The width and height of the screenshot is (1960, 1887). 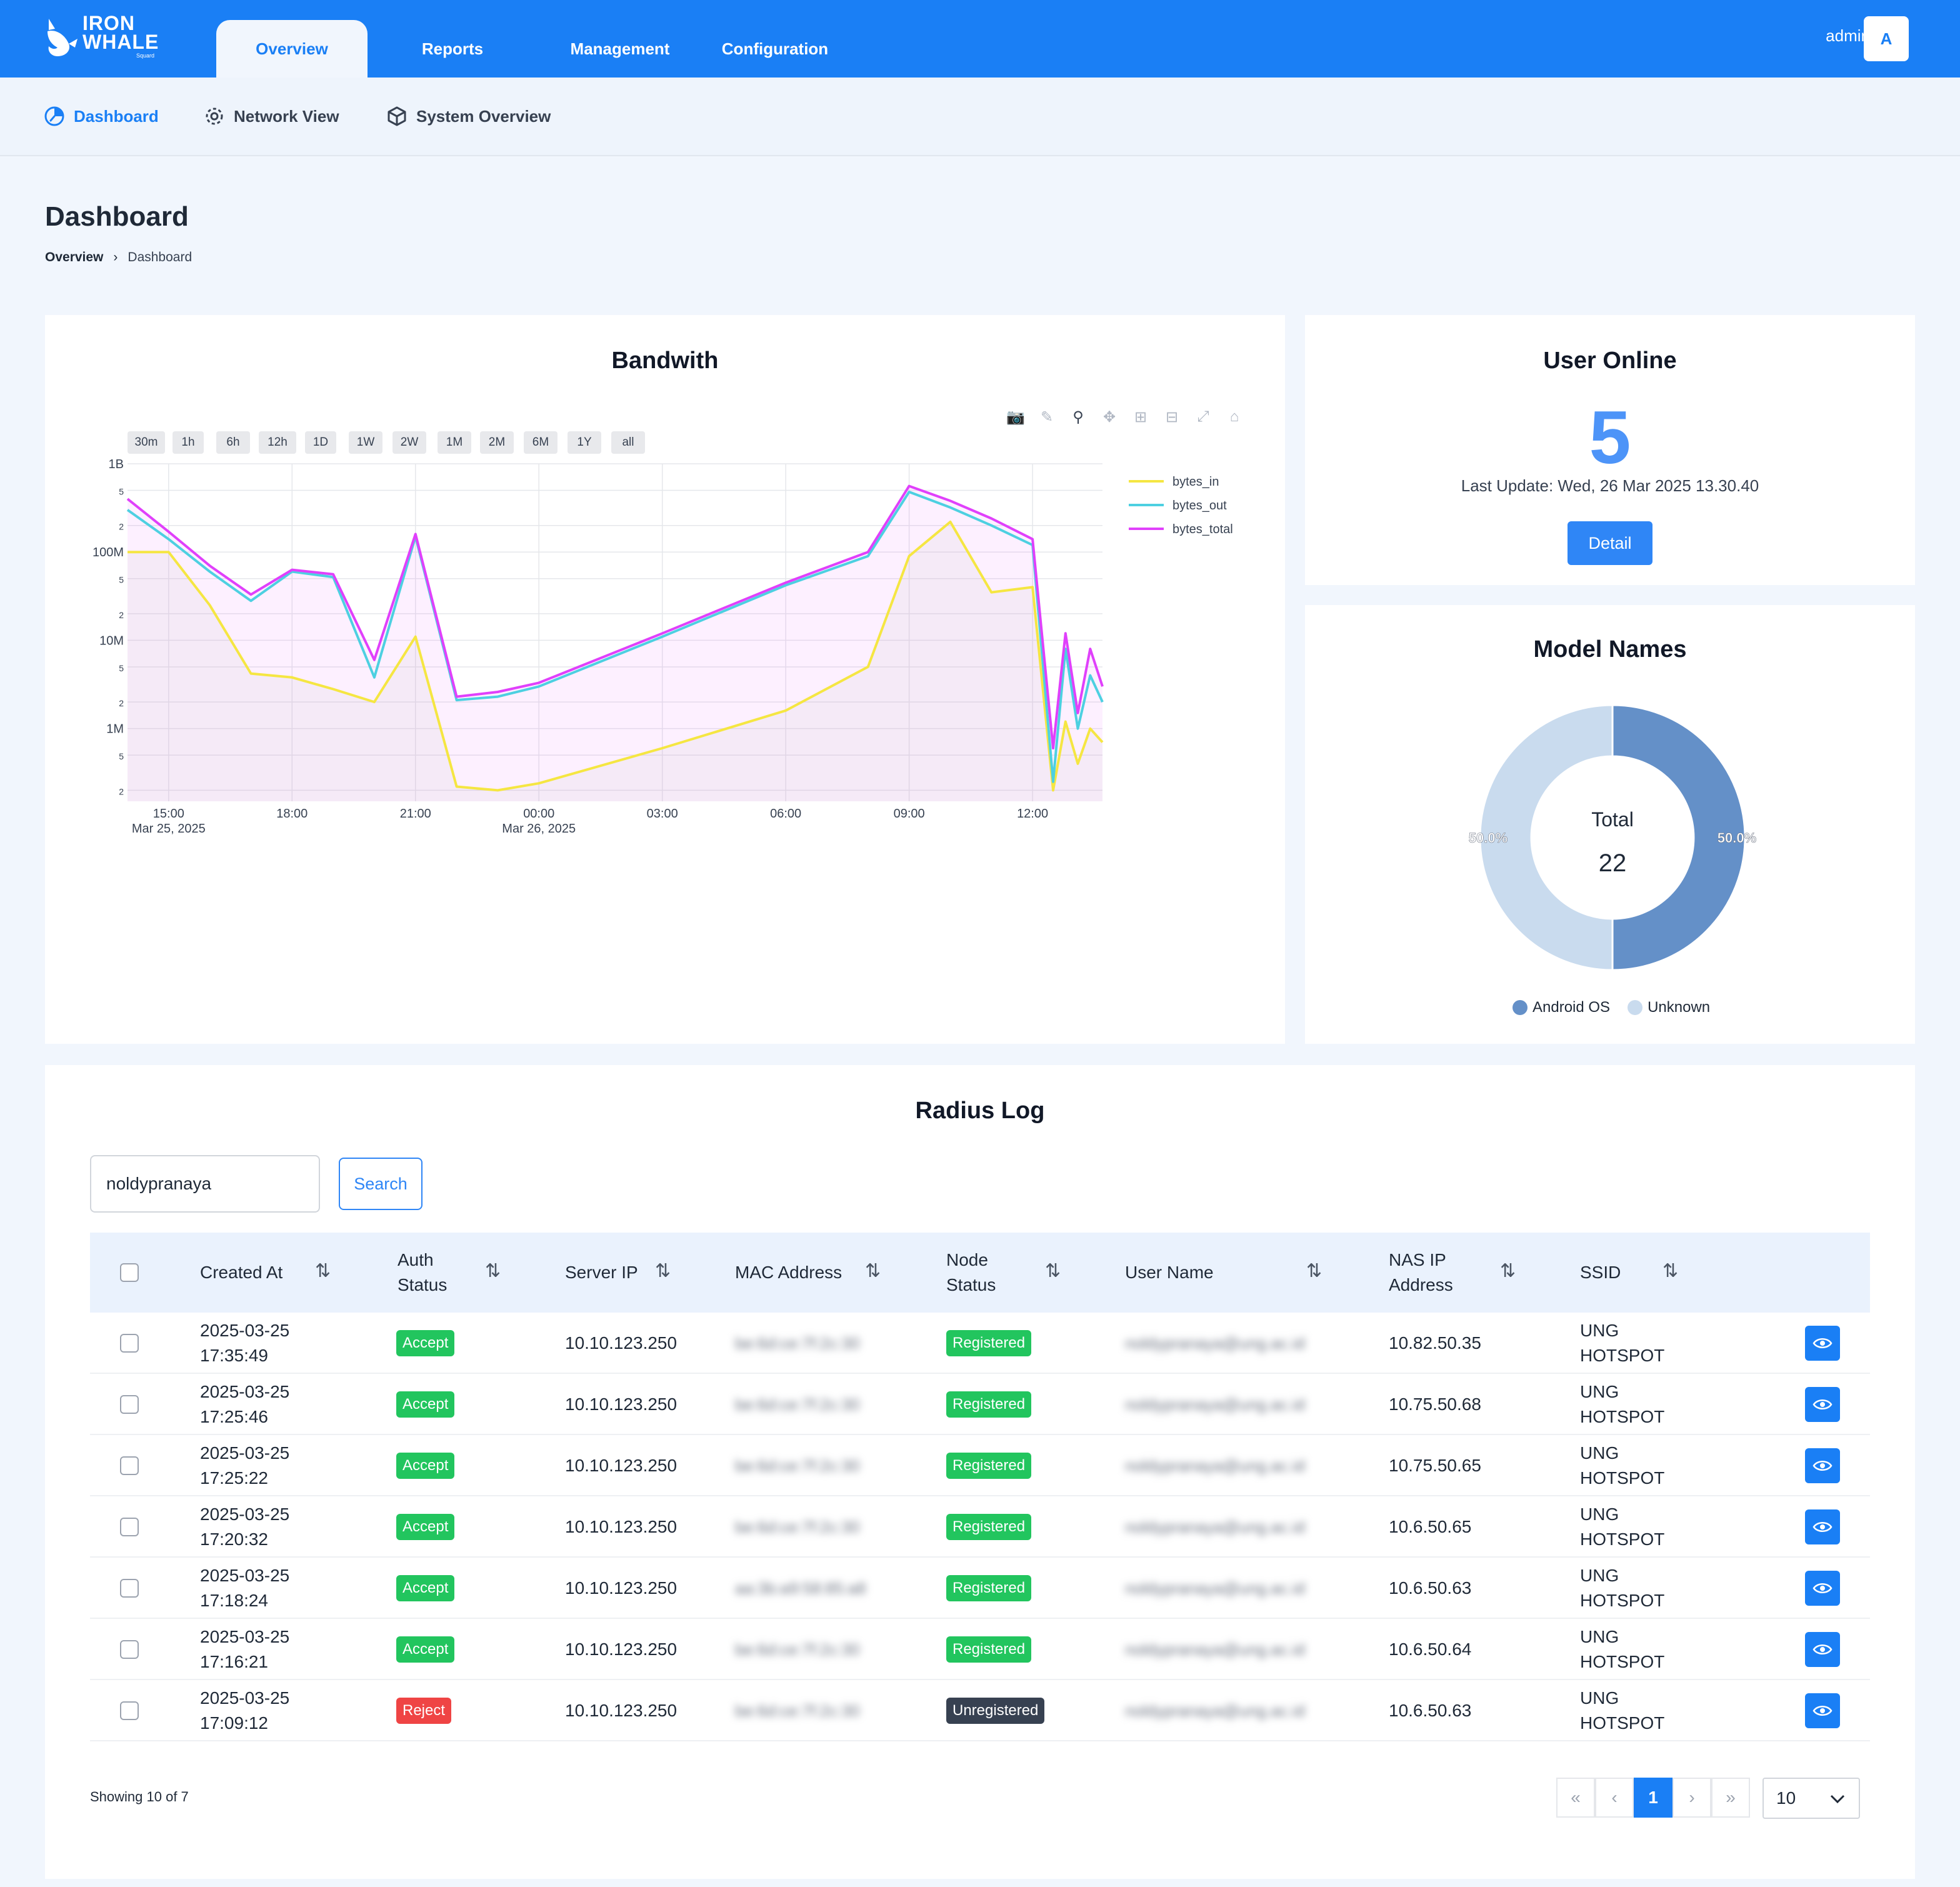 I want to click on x-tick-label: 12:00, so click(x=1032, y=814).